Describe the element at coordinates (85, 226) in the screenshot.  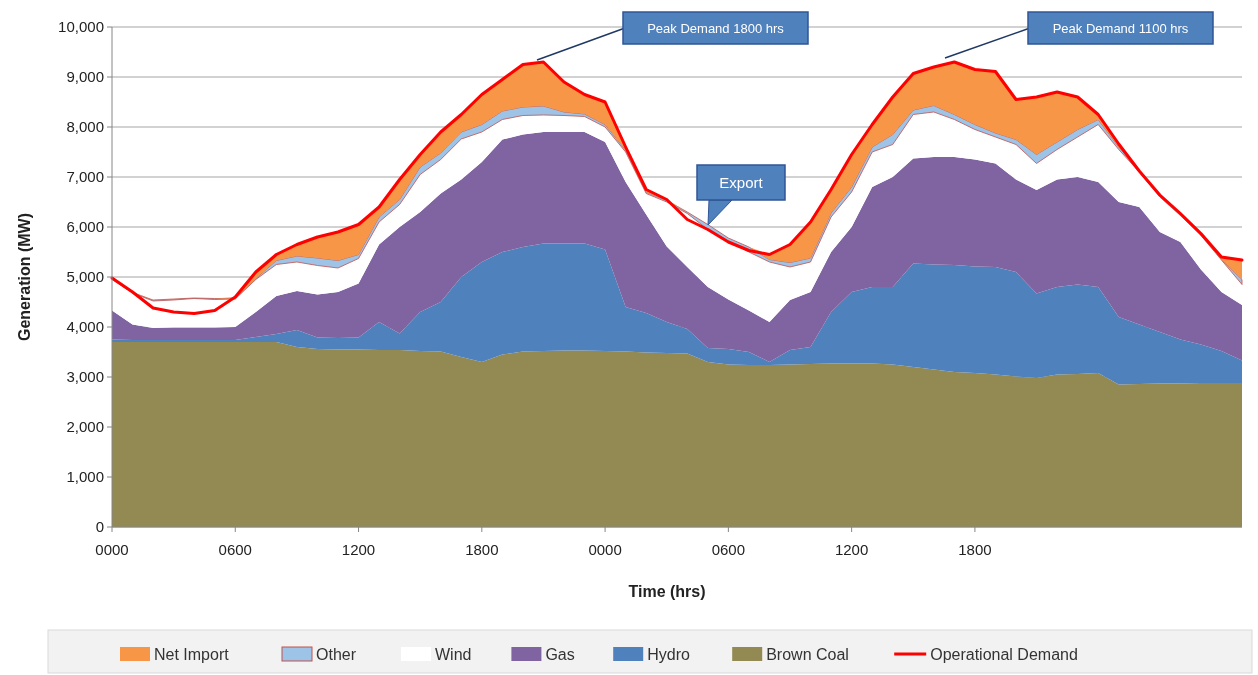
I see `y-tick-label: 6,000` at that location.